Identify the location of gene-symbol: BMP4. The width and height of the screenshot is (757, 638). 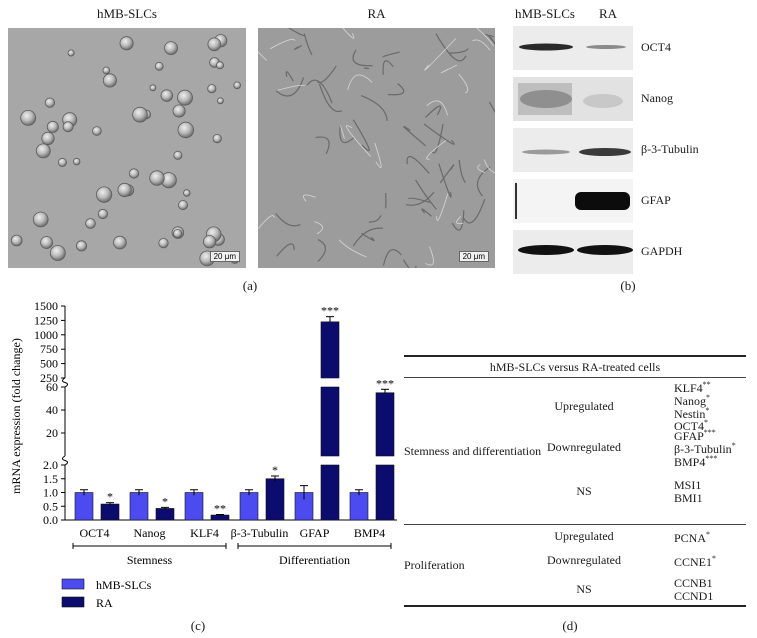
(690, 461).